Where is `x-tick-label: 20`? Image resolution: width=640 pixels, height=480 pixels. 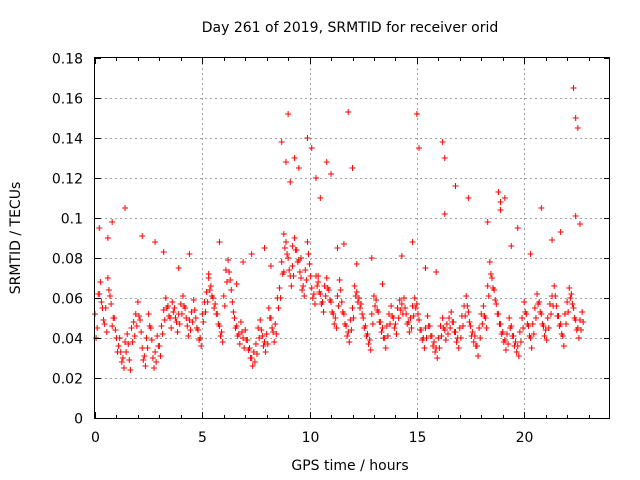 x-tick-label: 20 is located at coordinates (525, 438).